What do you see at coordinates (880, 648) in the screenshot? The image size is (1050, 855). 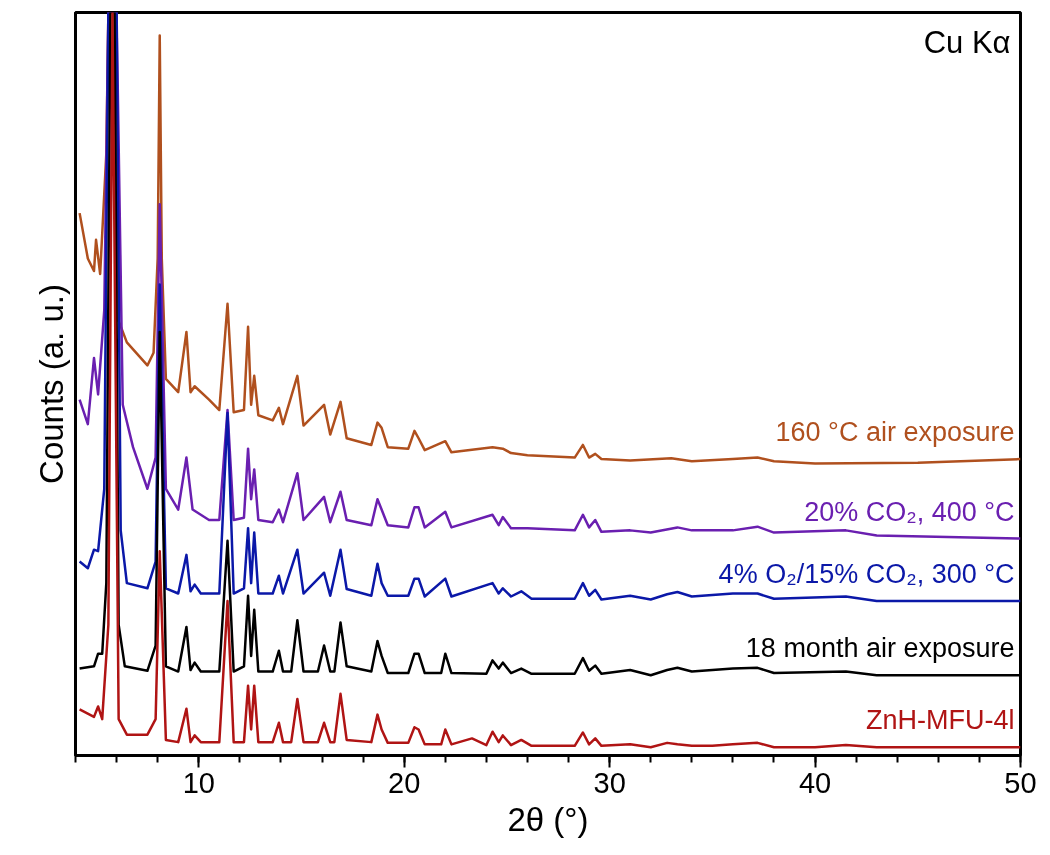 I see `series-label: 18 month air exposure` at bounding box center [880, 648].